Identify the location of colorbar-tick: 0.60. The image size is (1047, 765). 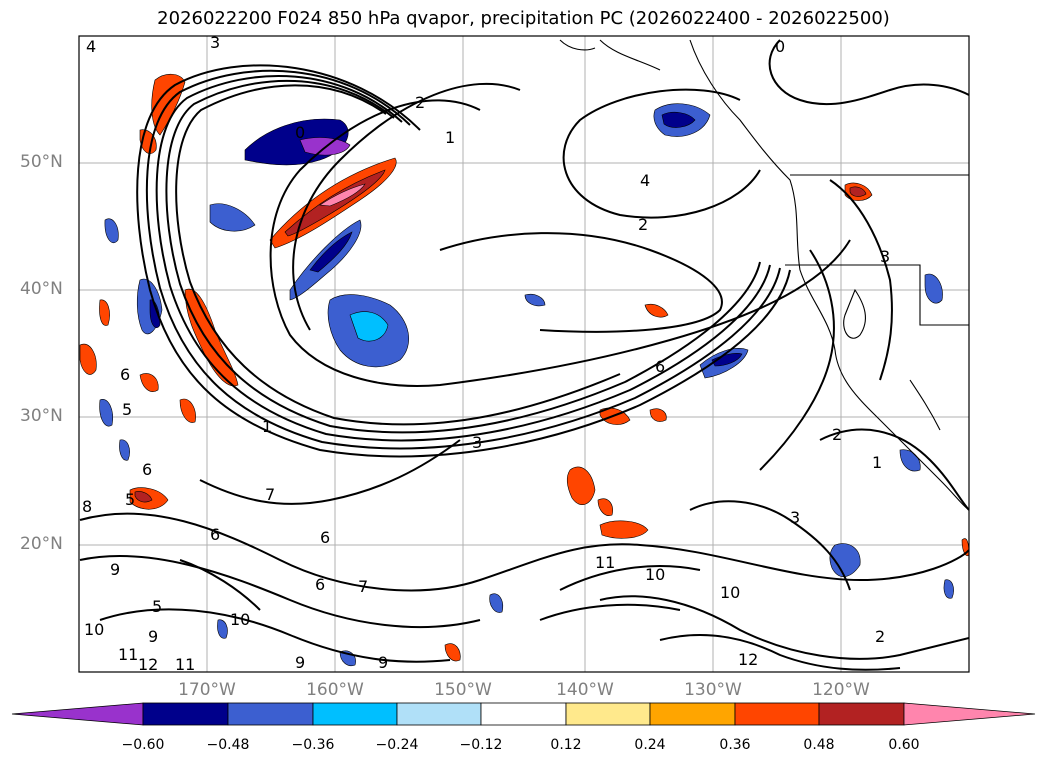
(904, 745).